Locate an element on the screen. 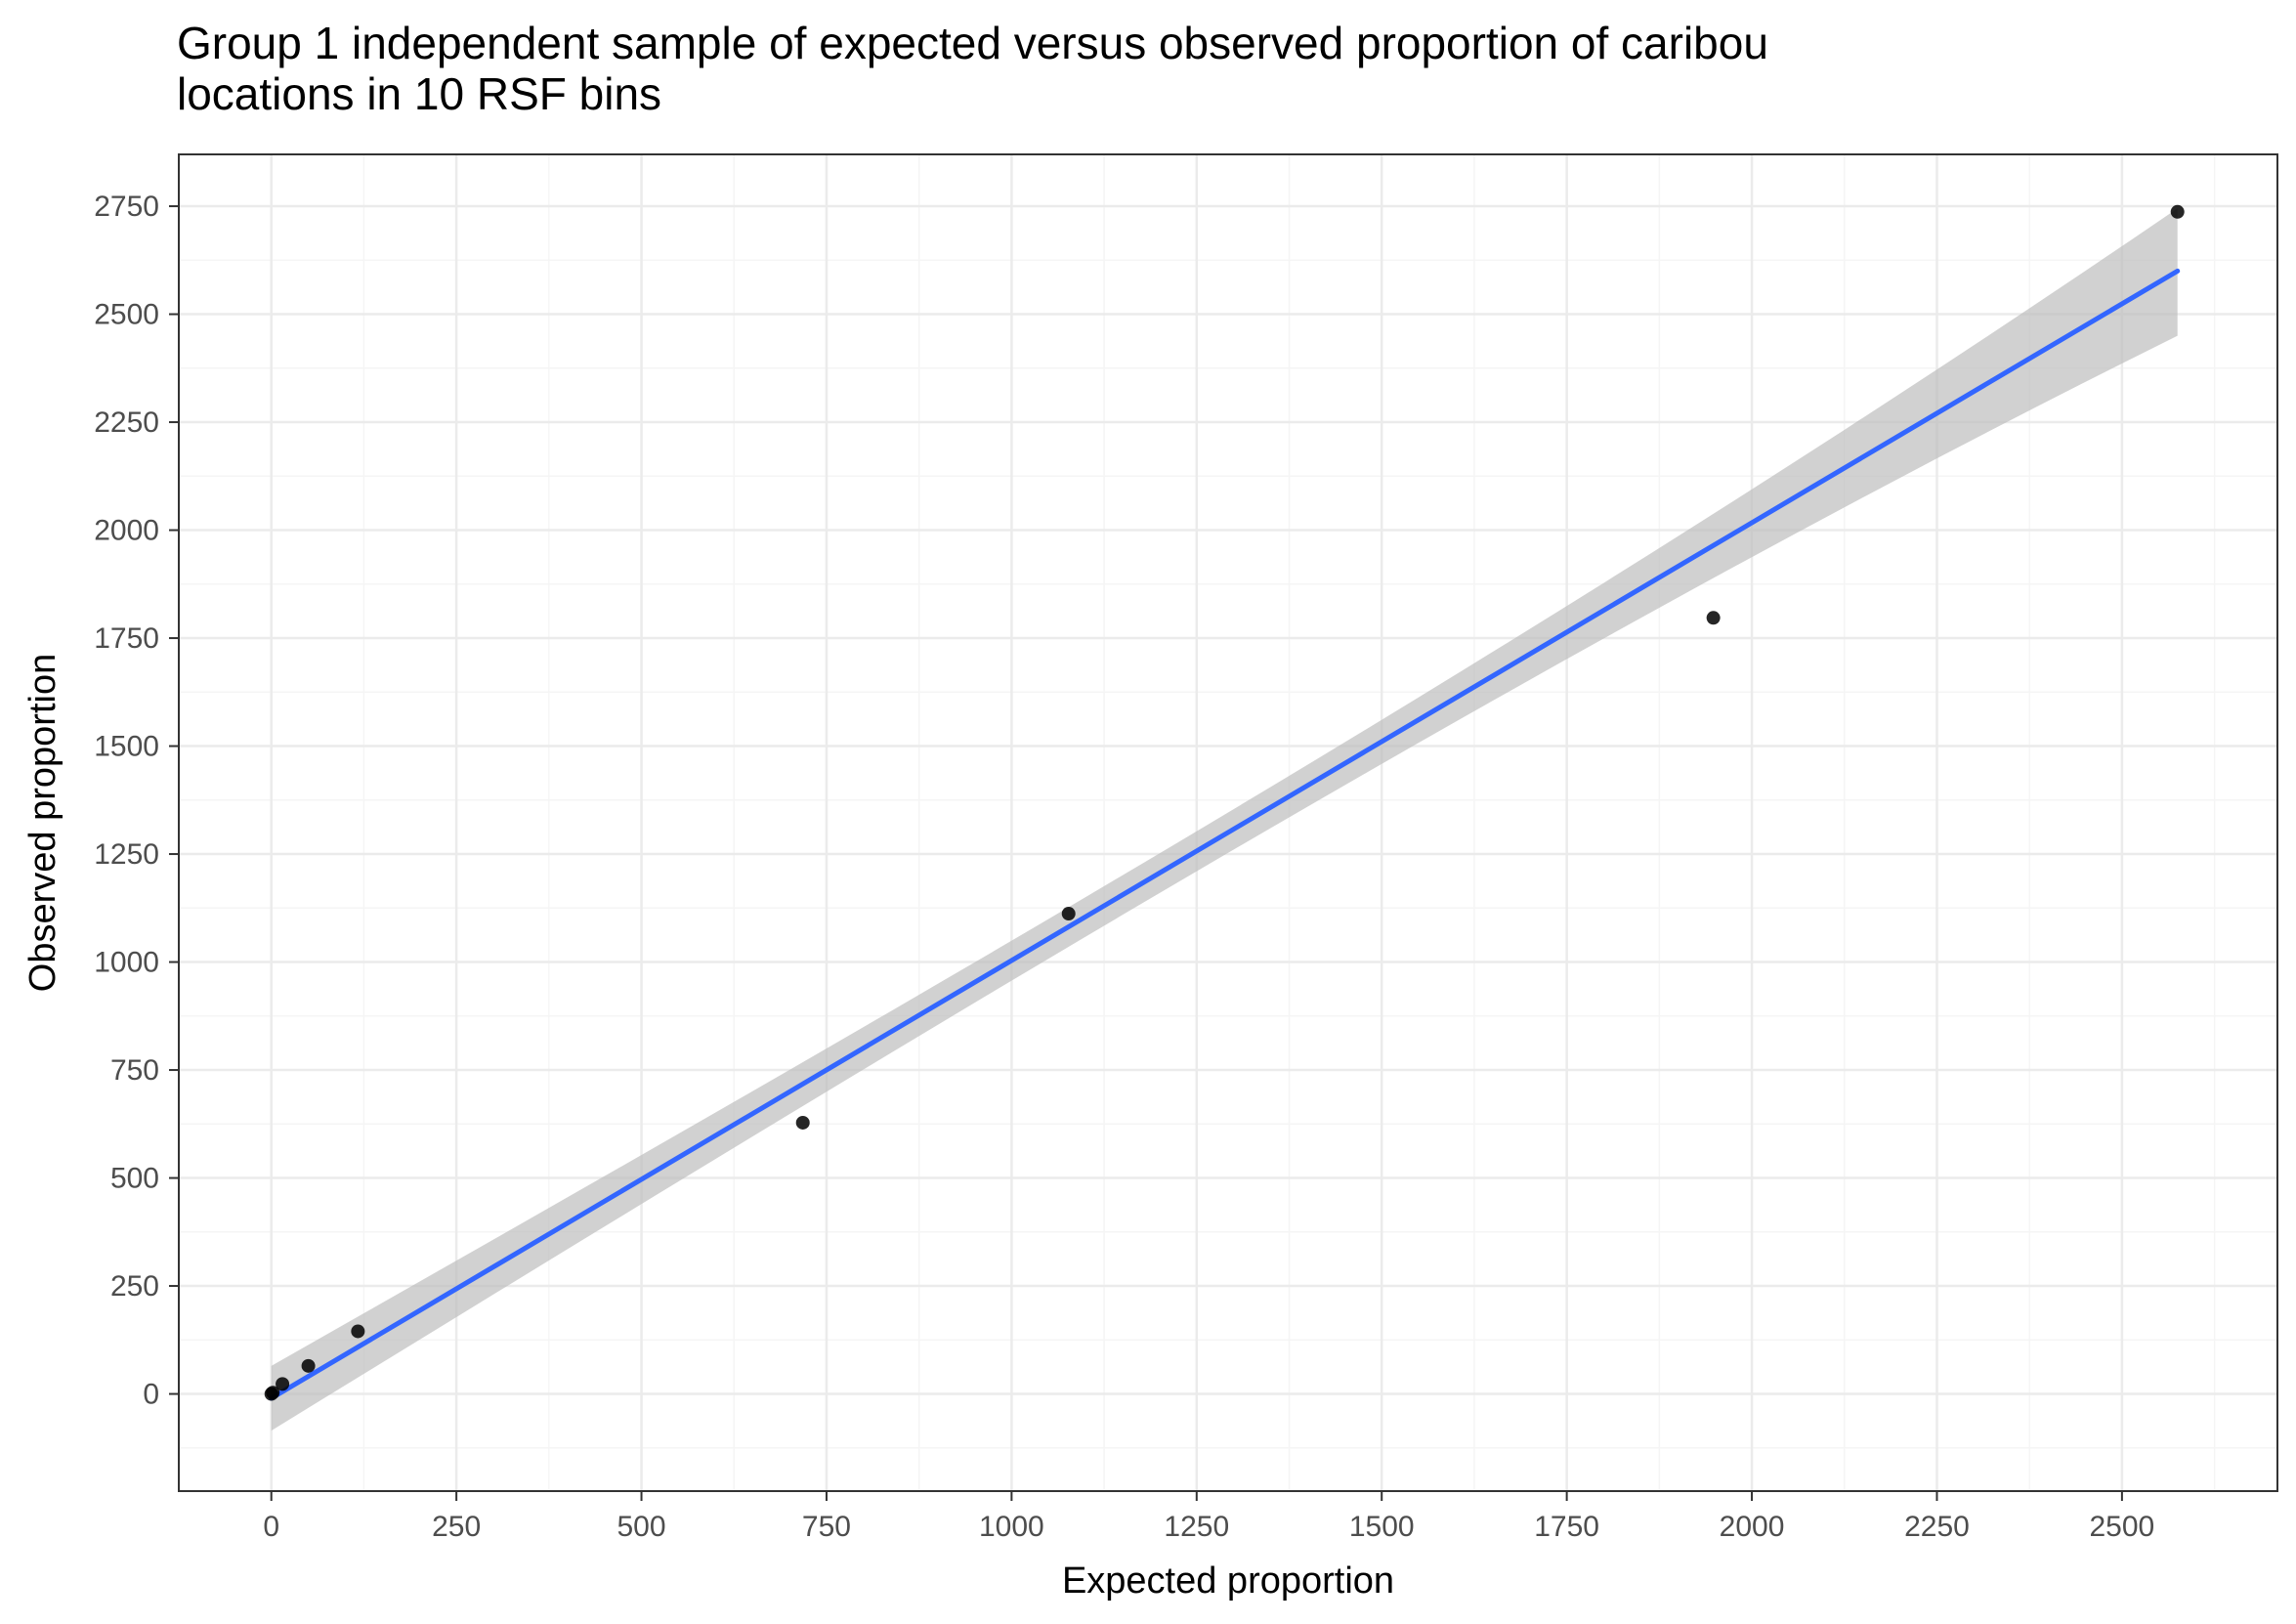 The width and height of the screenshot is (2296, 1624). y-tick-label: 1250 is located at coordinates (126, 855).